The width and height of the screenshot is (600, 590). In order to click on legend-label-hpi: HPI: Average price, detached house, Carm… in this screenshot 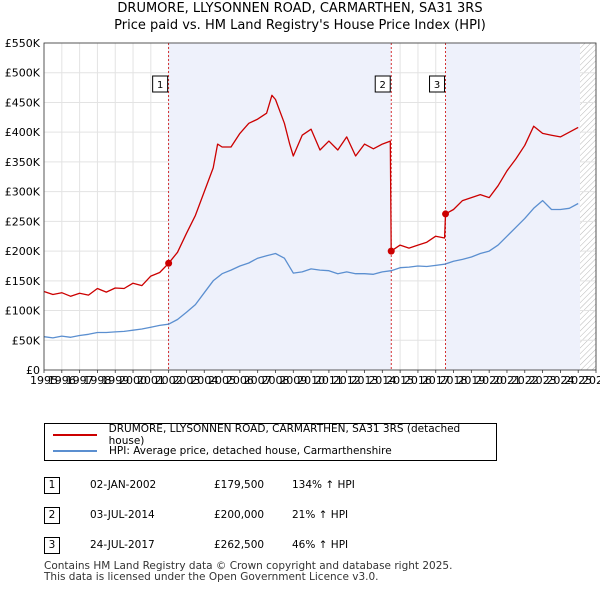, I will do `click(250, 451)`.